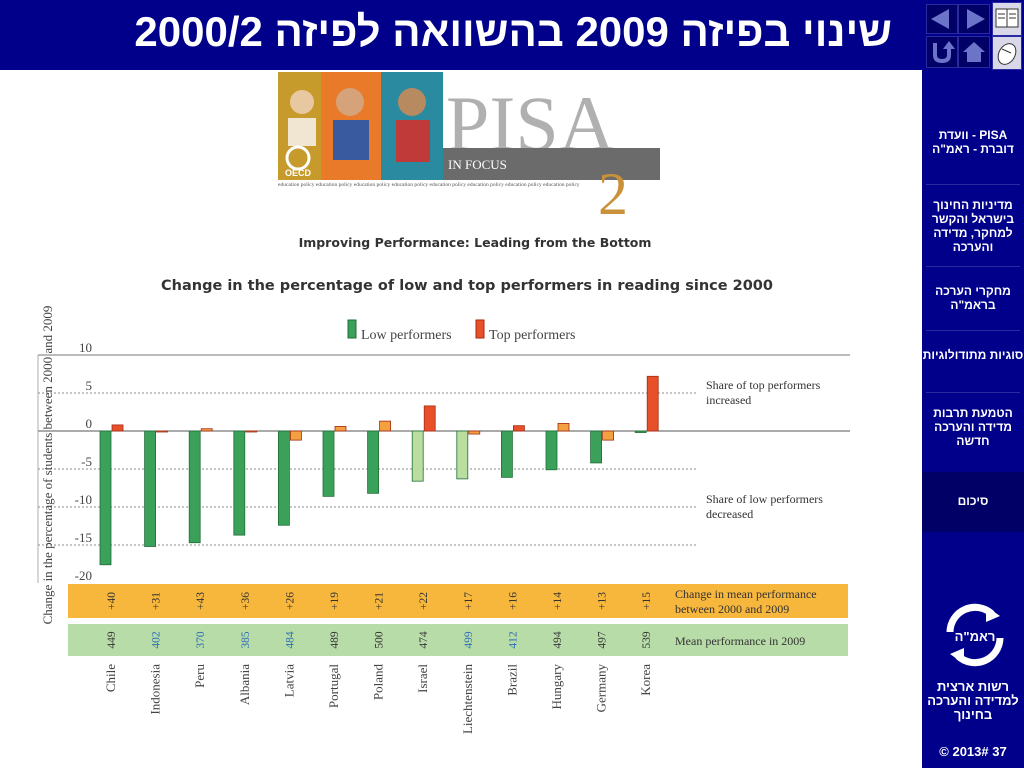 The height and width of the screenshot is (768, 1024). What do you see at coordinates (647, 640) in the screenshot?
I see `mean-2009-value: 539` at bounding box center [647, 640].